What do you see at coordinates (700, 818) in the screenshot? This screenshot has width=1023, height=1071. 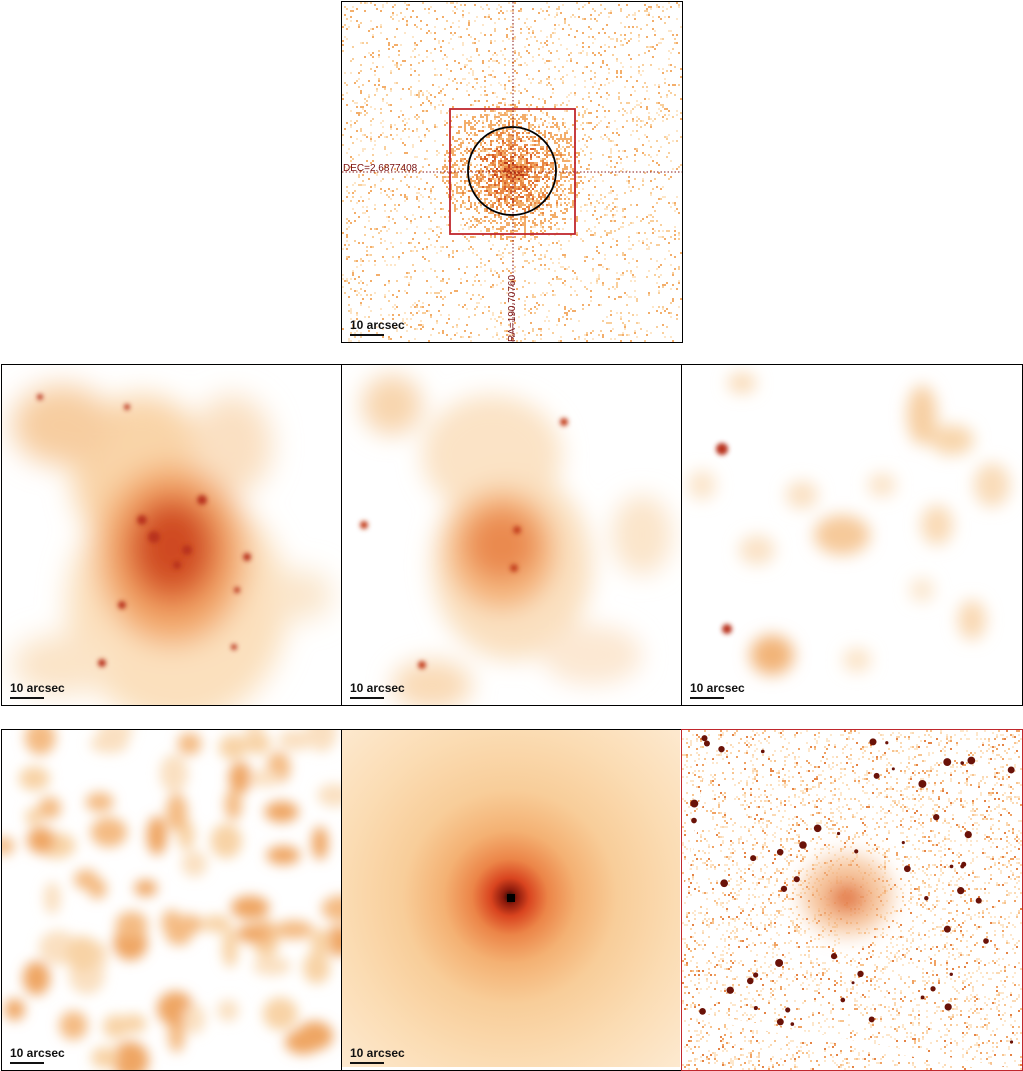 I see `detector-edge` at bounding box center [700, 818].